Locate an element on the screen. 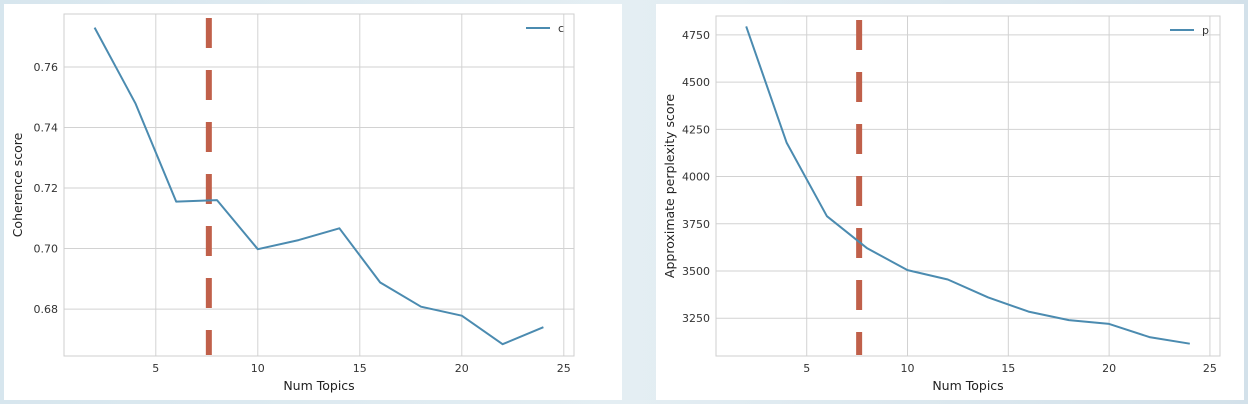 This screenshot has height=404, width=1248. y-tick-label: 4500 is located at coordinates (696, 82).